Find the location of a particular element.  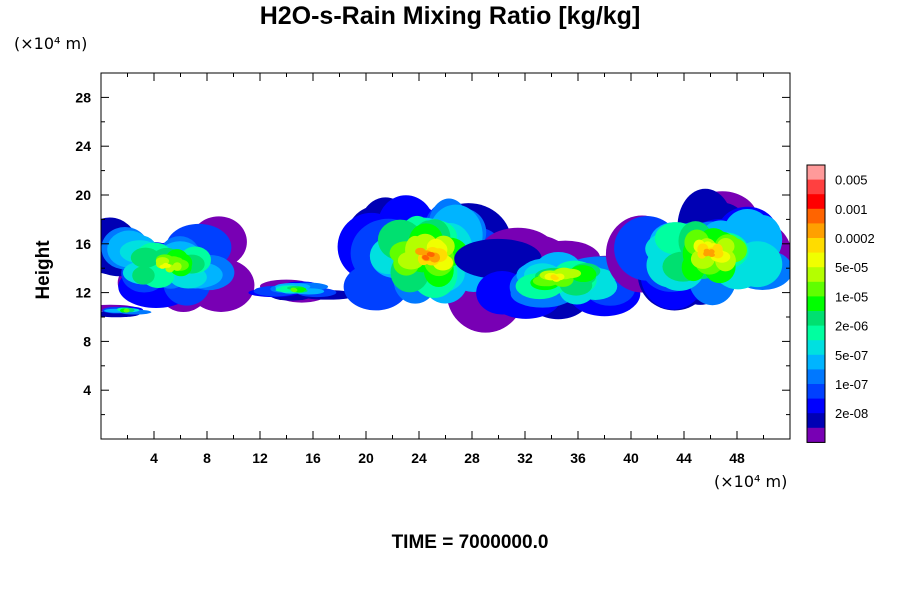

colorbar-label: 1e-05 is located at coordinates (851, 296).